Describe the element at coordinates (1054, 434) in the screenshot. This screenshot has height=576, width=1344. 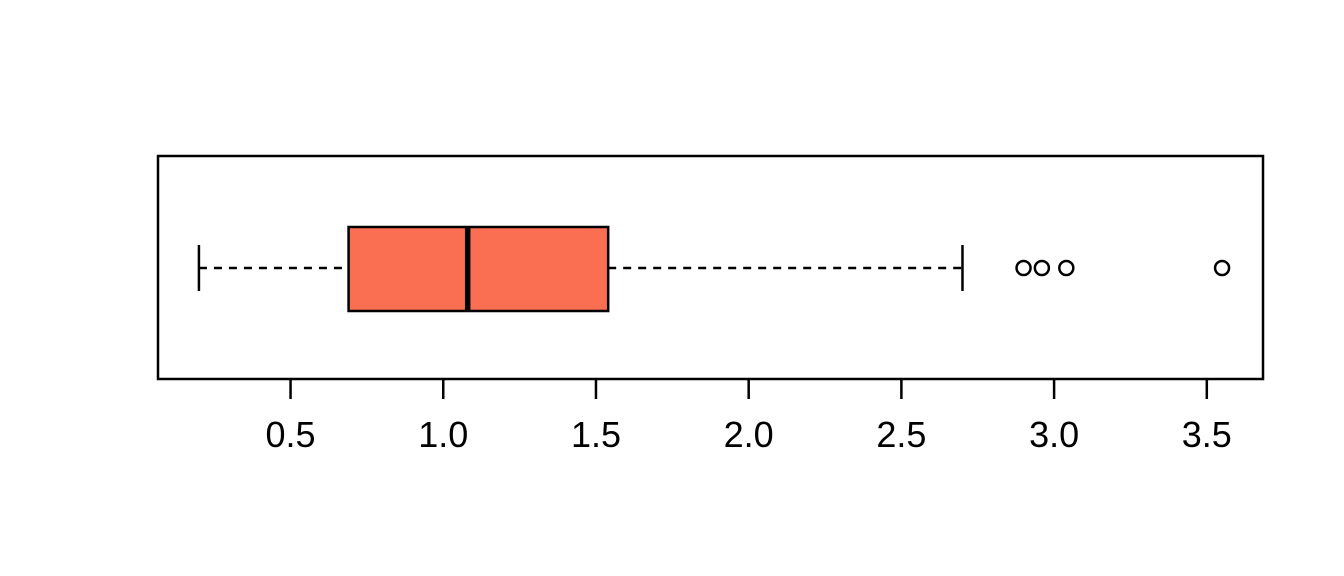
I see `x-tick-label: 3.0` at that location.